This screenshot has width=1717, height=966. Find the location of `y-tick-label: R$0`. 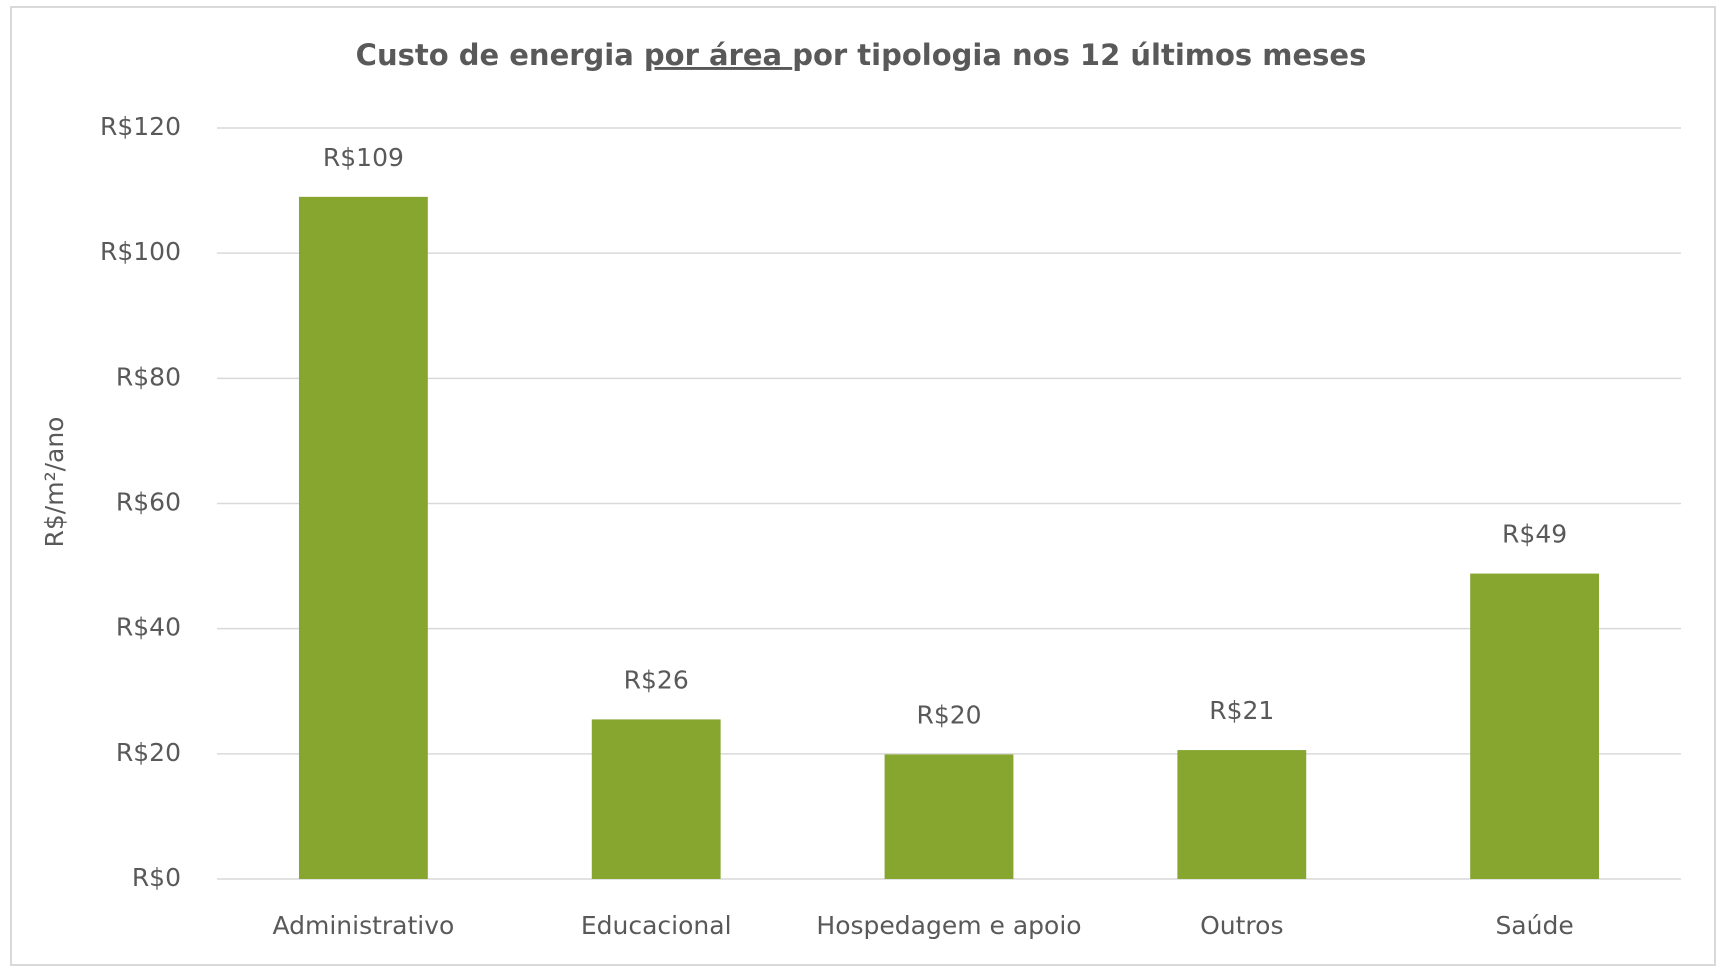

y-tick-label: R$0 is located at coordinates (156, 877).